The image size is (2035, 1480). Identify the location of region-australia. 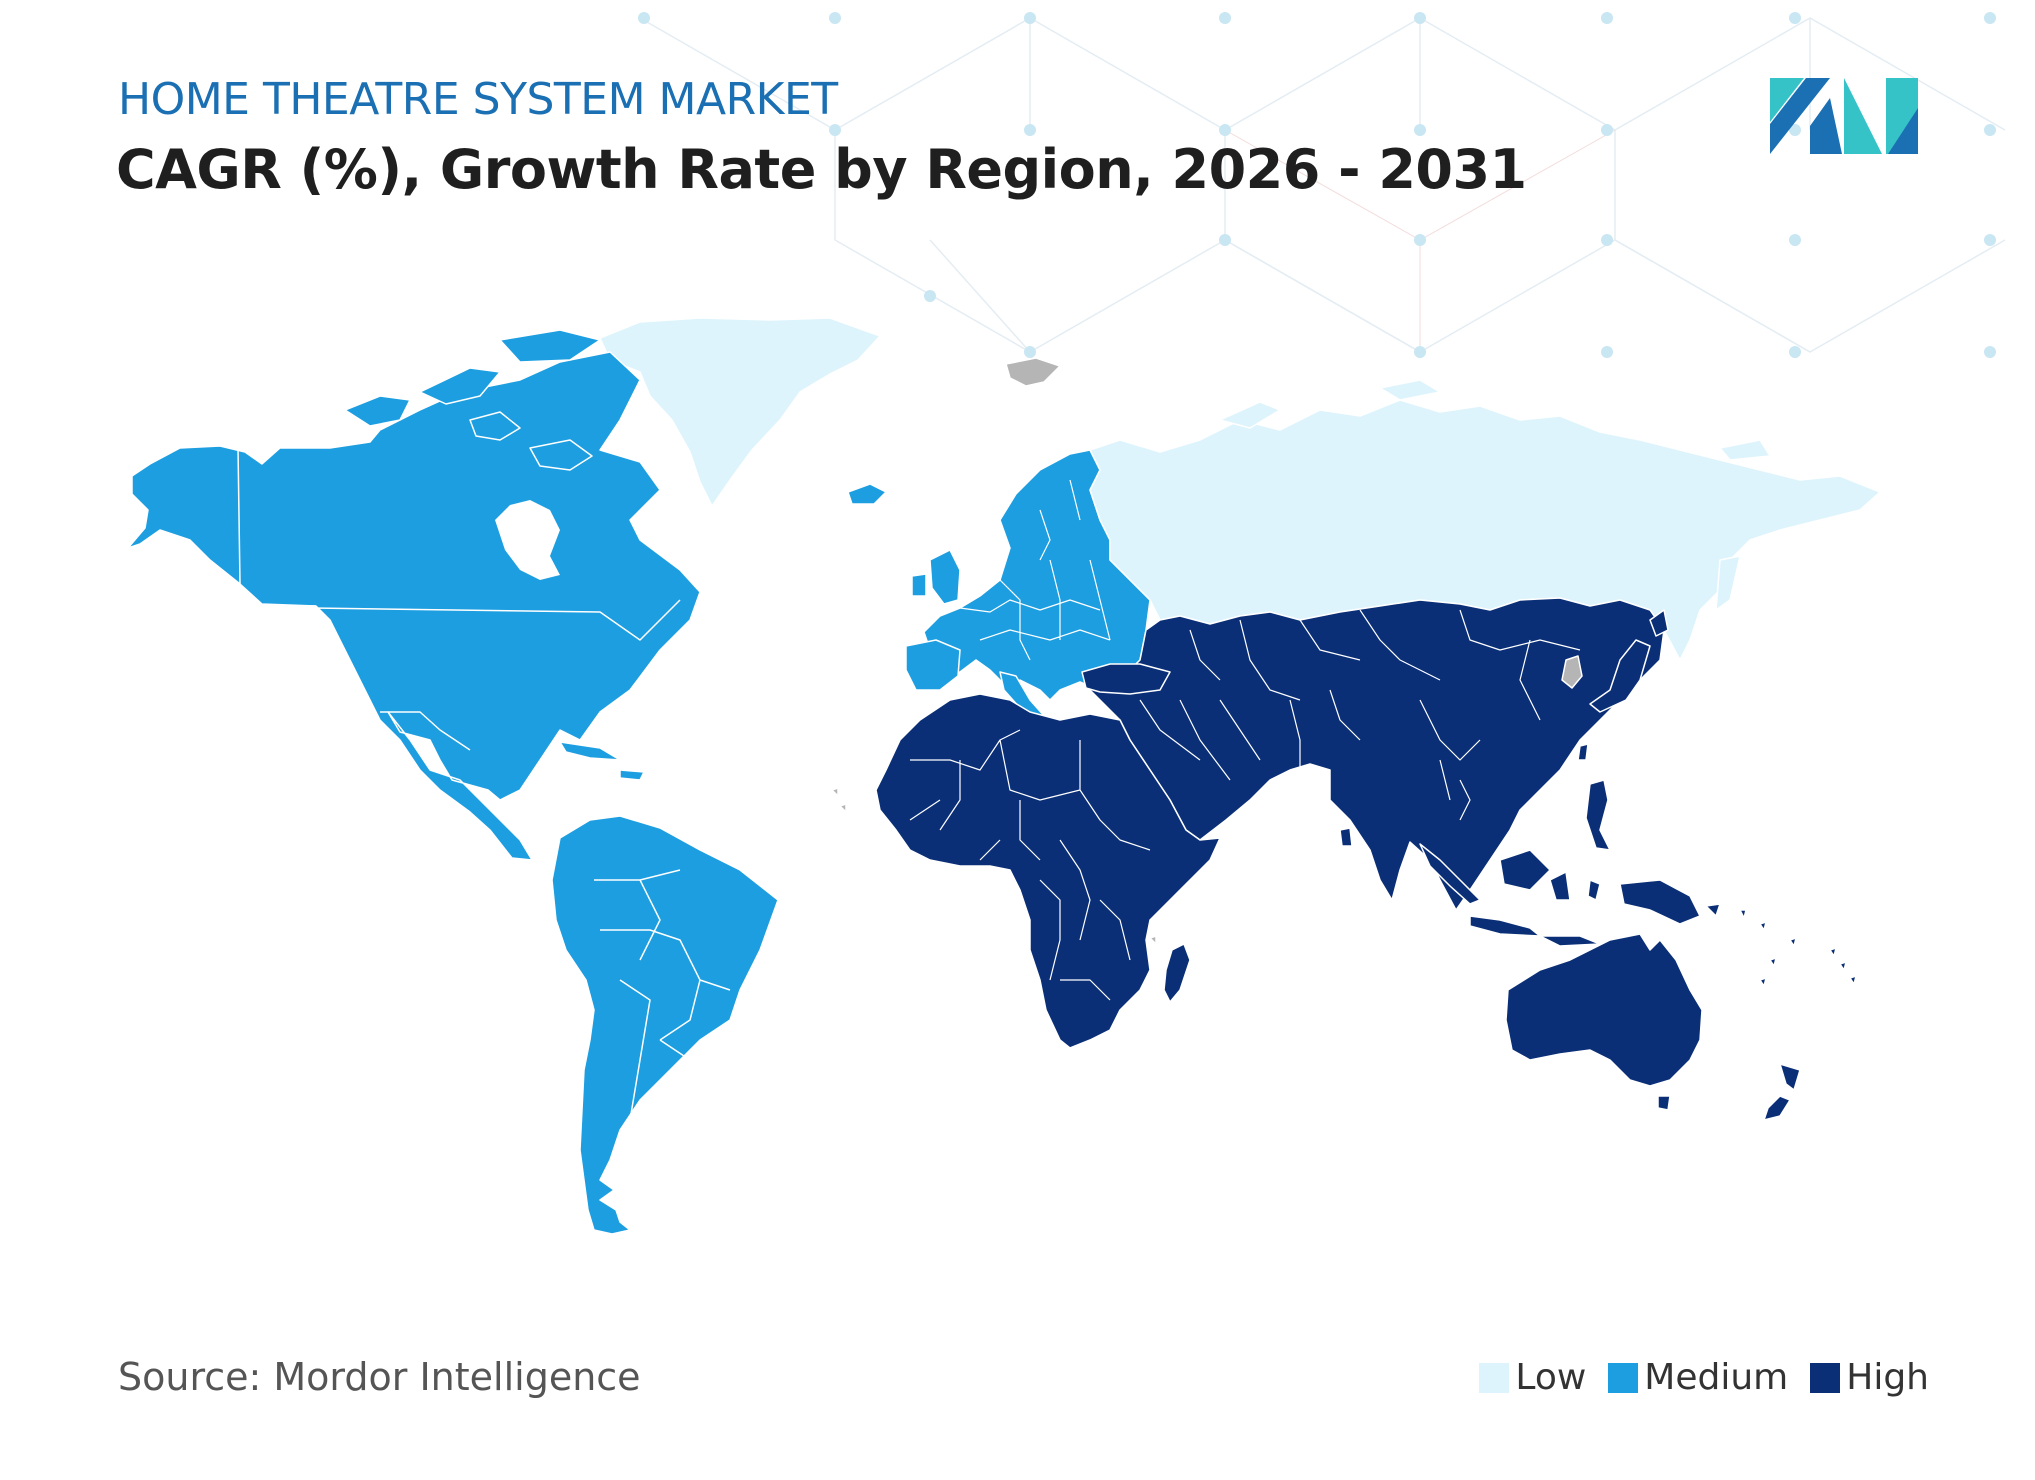
(1604, 1010).